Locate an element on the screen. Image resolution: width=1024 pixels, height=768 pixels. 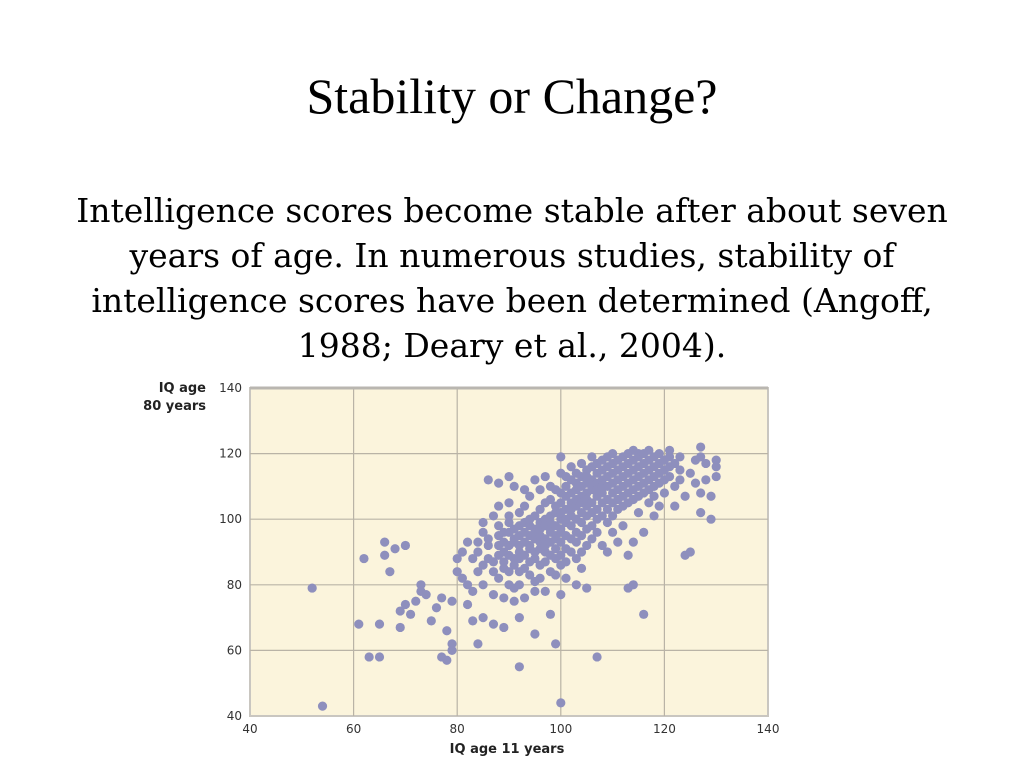
y-axis-label-line-1: IQ age is located at coordinates (182, 388).